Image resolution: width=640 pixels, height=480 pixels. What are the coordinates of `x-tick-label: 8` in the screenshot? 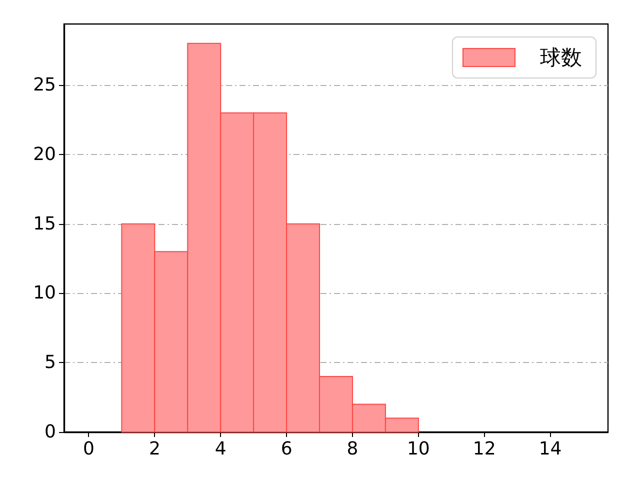 It's located at (352, 449).